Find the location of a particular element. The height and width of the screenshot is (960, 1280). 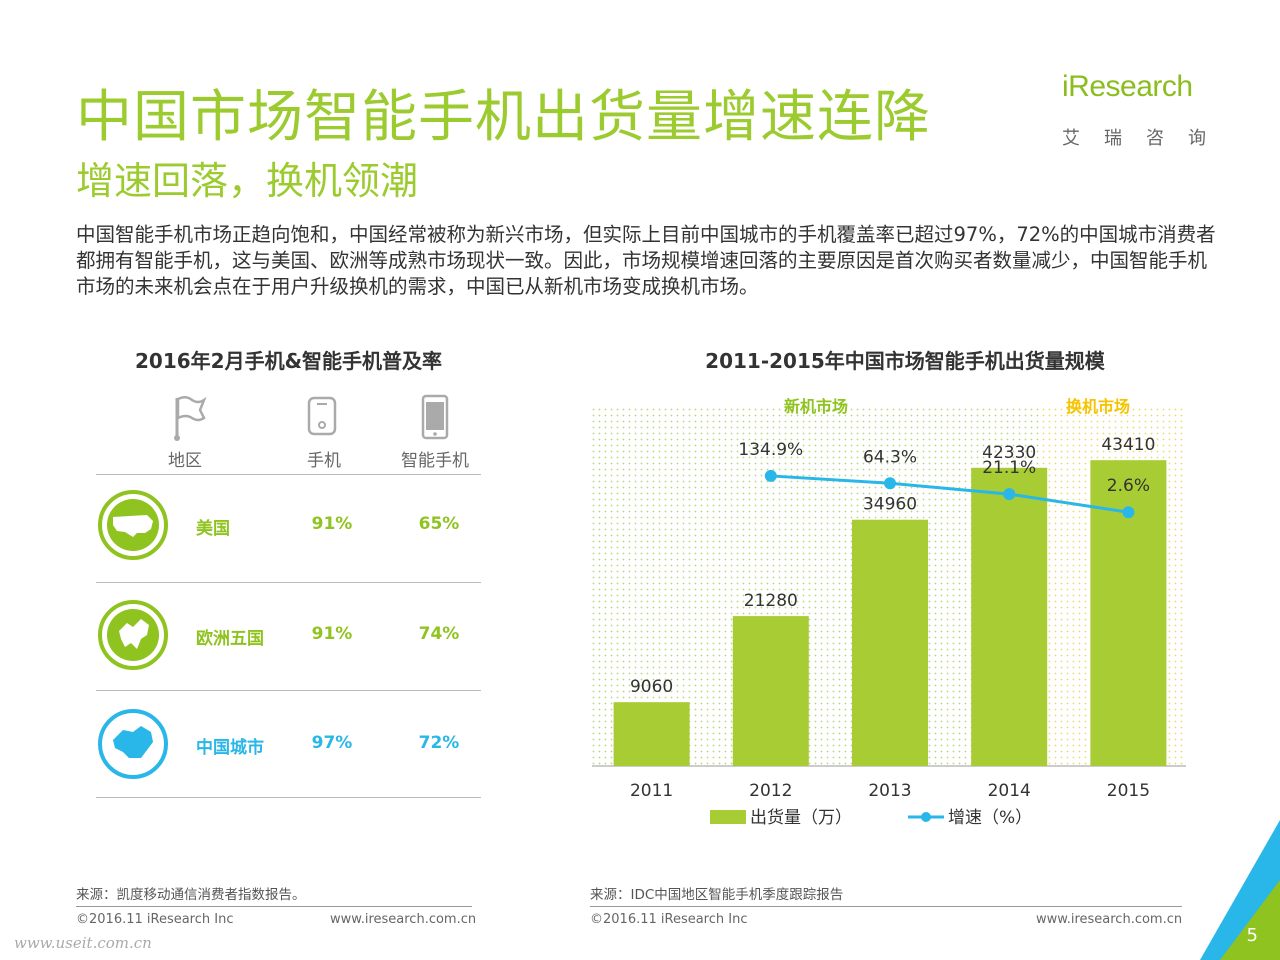

phone-icon is located at coordinates (322, 416).